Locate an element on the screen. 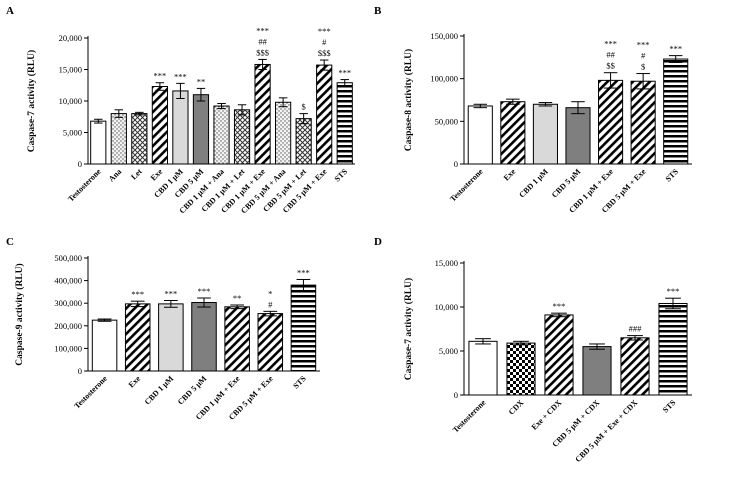  y-tick-label: 10,000 is located at coordinates (70, 101).